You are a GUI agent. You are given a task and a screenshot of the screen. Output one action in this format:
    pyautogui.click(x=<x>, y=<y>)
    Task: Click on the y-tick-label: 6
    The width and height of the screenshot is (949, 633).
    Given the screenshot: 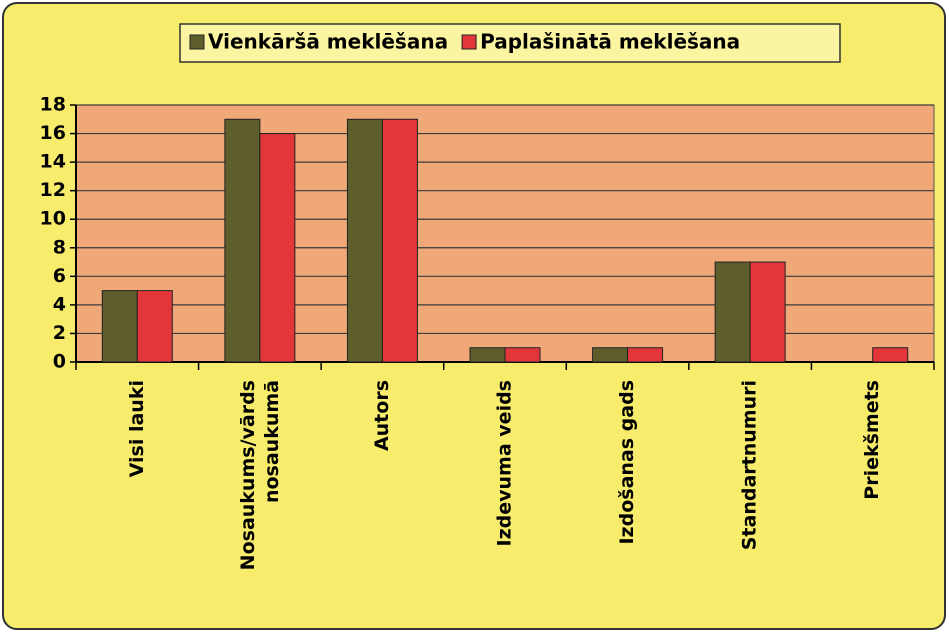 What is the action you would take?
    pyautogui.click(x=59, y=276)
    